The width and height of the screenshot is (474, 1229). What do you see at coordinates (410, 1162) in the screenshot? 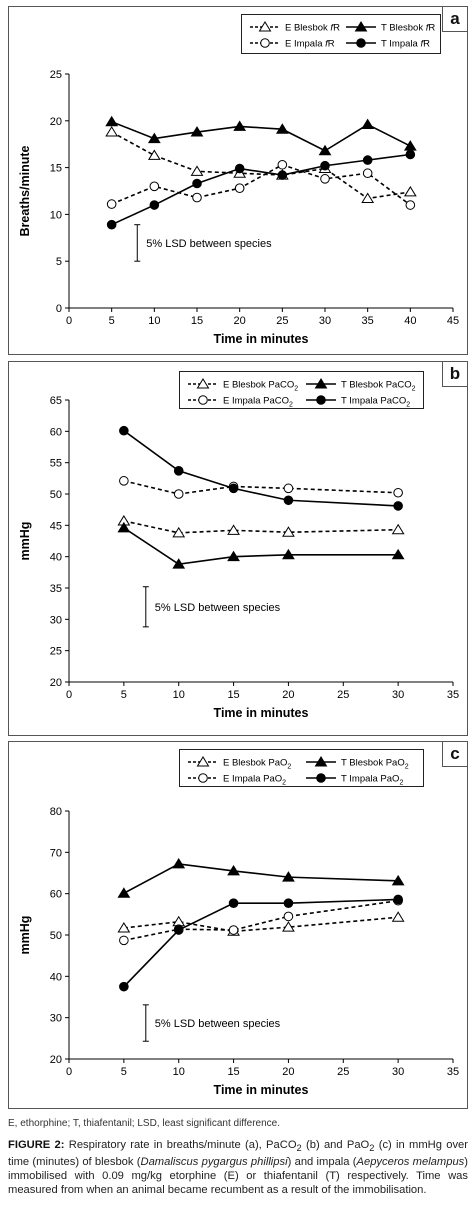
I see `caption-species-2: Aepyceros melampus` at bounding box center [410, 1162].